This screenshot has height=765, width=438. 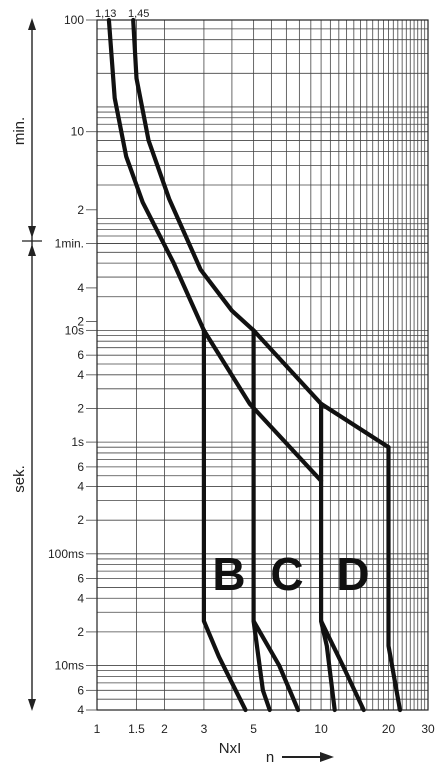 What do you see at coordinates (352, 574) in the screenshot?
I see `curve-label-d: D` at bounding box center [352, 574].